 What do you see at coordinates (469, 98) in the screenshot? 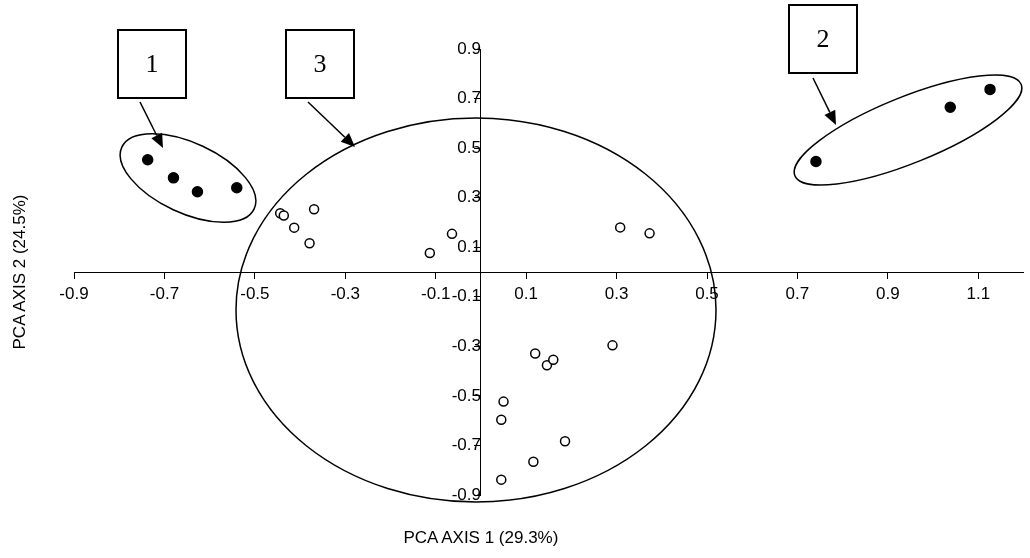
I see `y-tick-label: 0.7` at bounding box center [469, 98].